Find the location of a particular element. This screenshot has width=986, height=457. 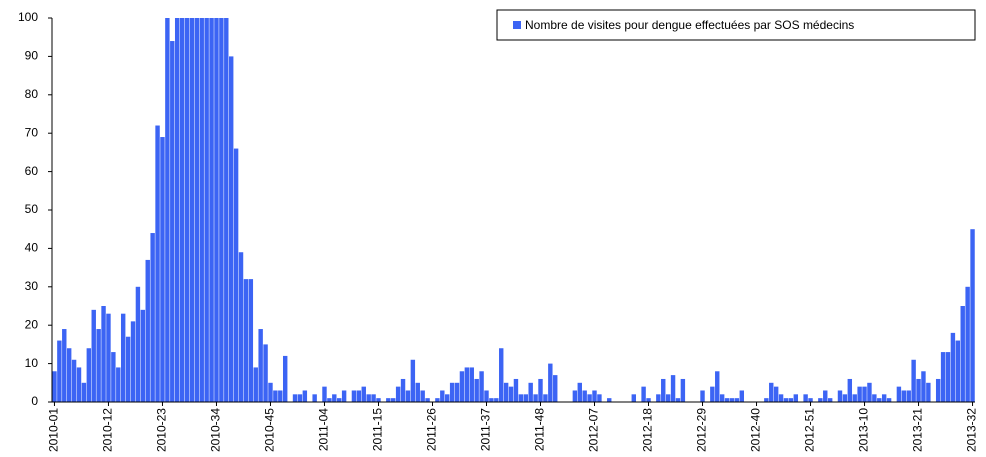

x-tick-label: 2011-04 is located at coordinates (324, 429).